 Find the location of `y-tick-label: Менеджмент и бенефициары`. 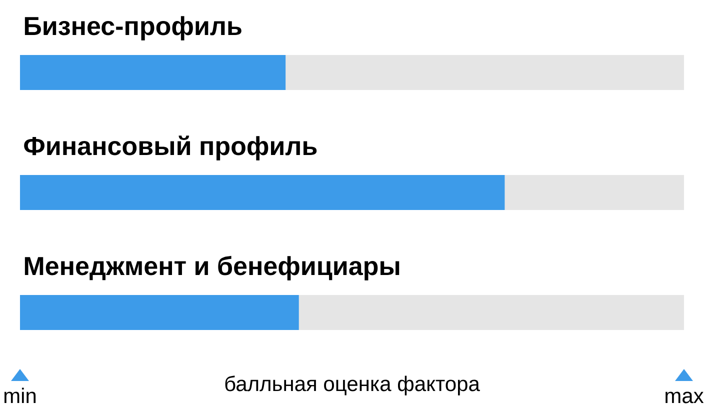

y-tick-label: Менеджмент и бенефициары is located at coordinates (212, 268).